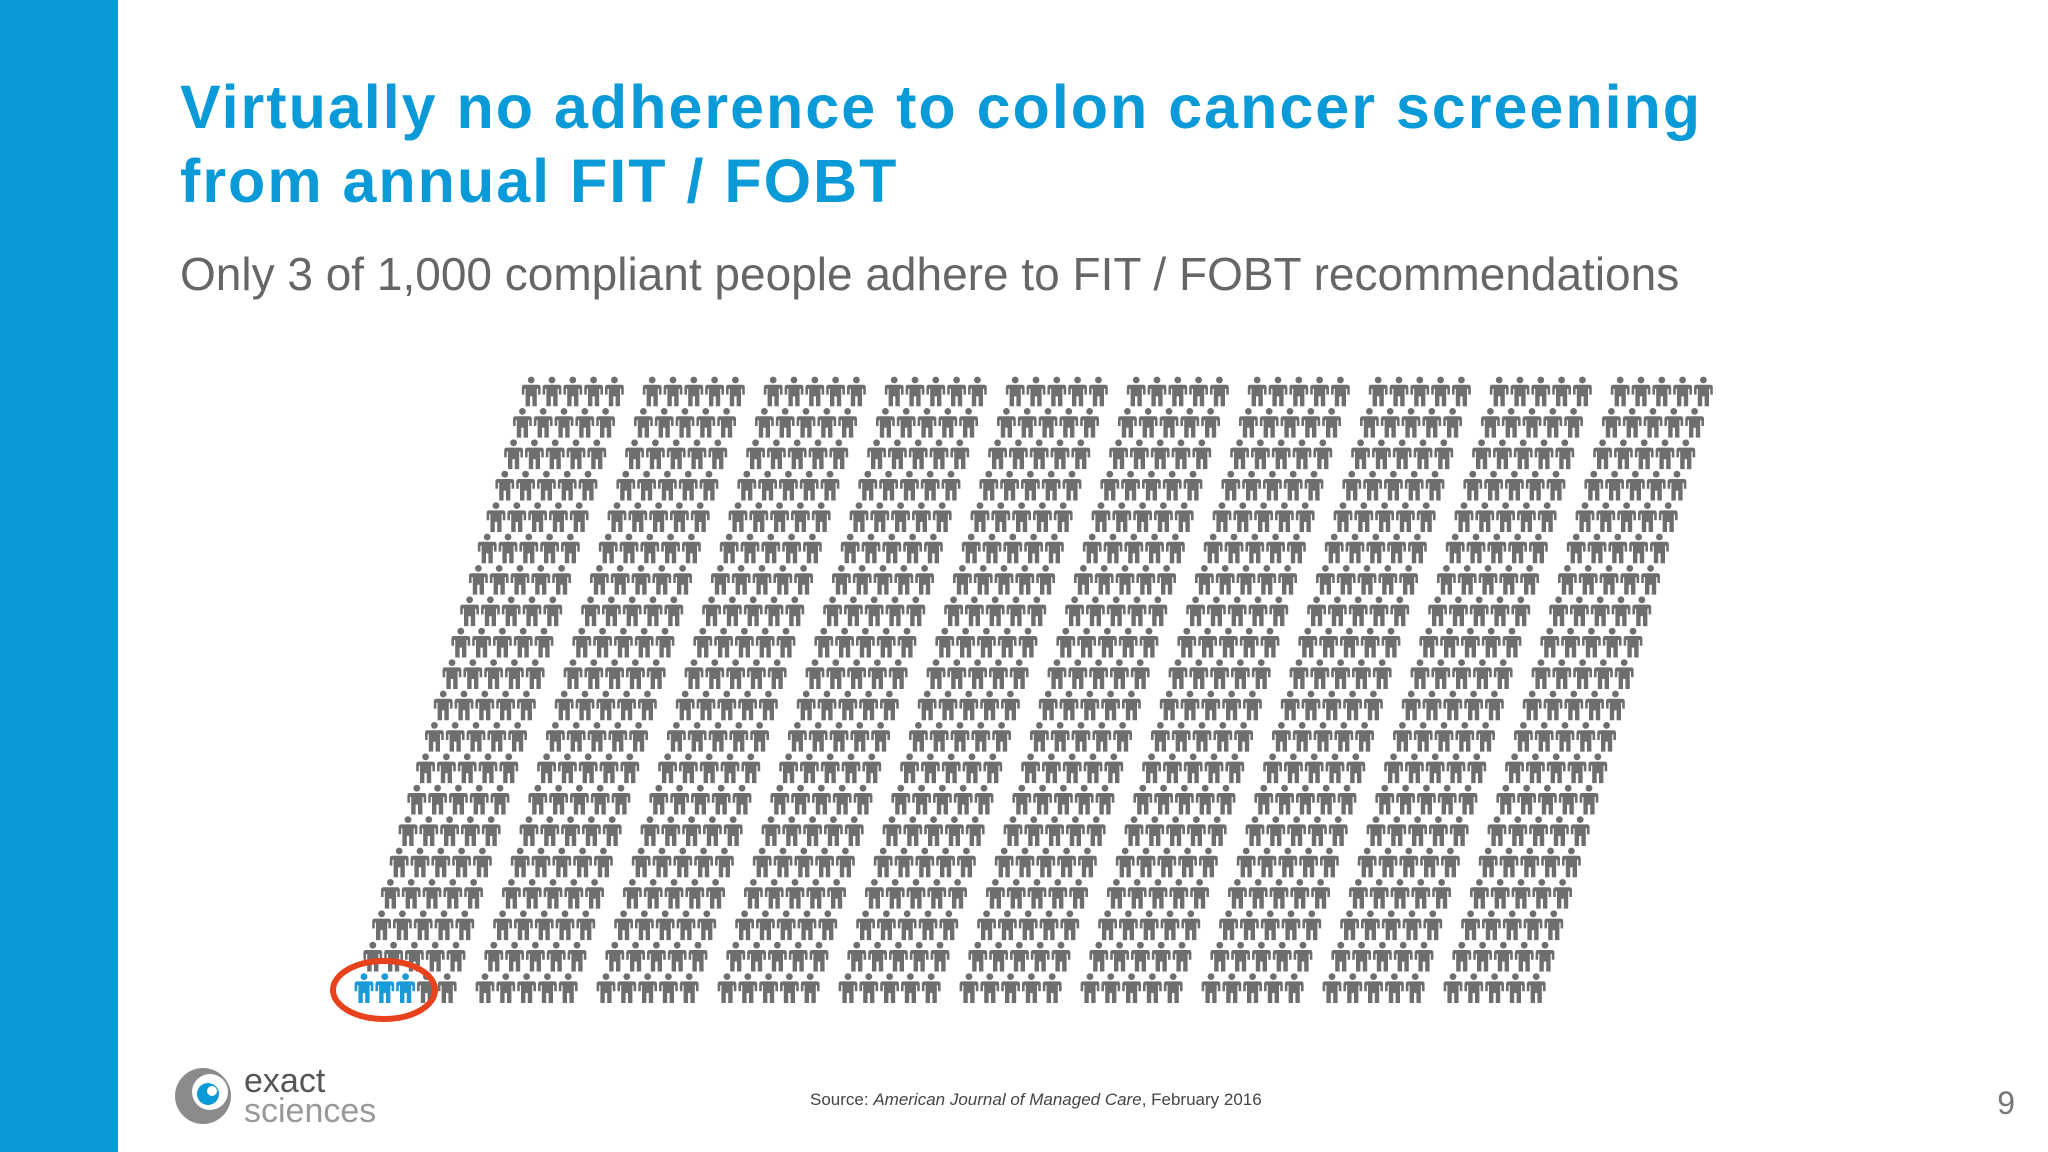 The image size is (2048, 1152). Describe the element at coordinates (203, 1096) in the screenshot. I see `exact-sciences-logo-icon` at that location.